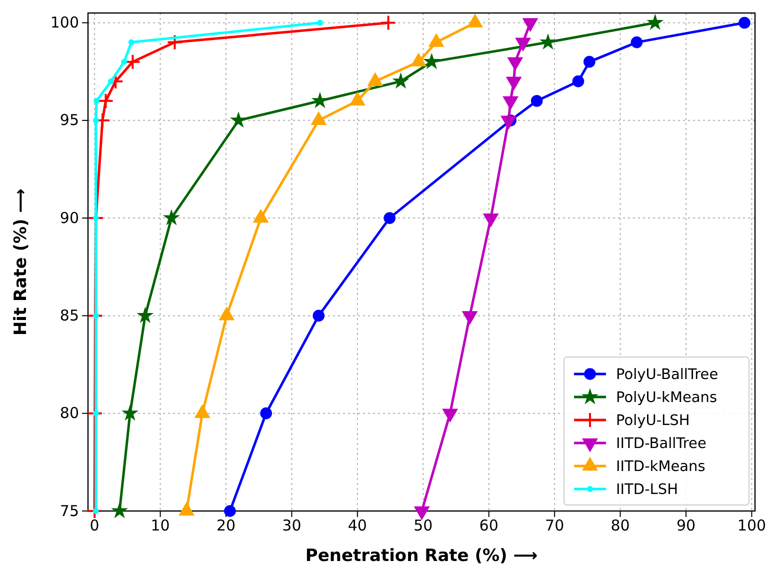 The height and width of the screenshot is (569, 772). I want to click on x-tick-label: 80, so click(620, 525).